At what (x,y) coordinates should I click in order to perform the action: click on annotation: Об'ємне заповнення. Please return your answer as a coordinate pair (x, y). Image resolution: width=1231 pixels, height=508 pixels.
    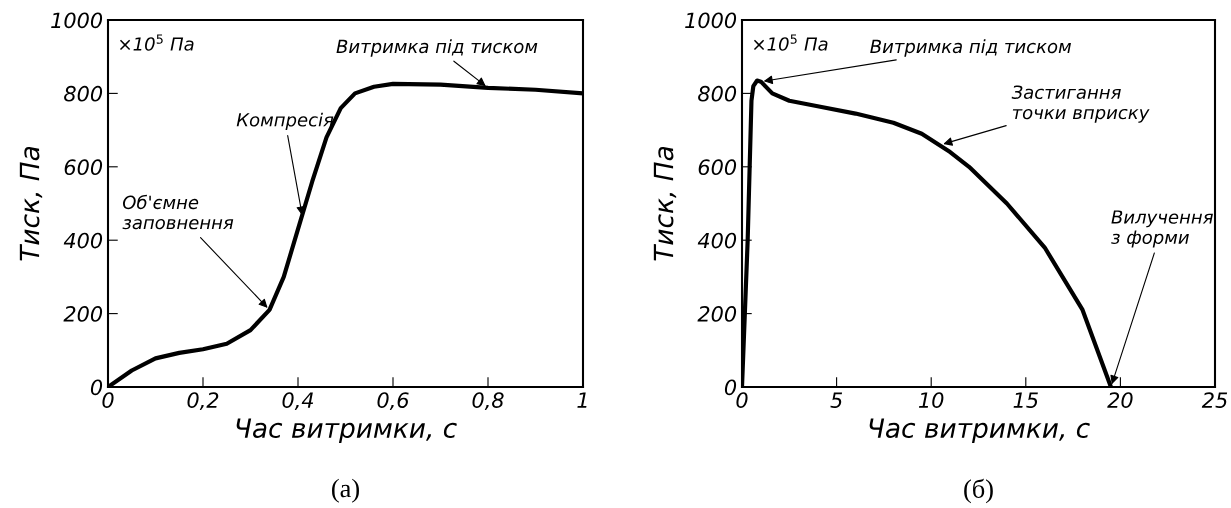
    Looking at the image, I should click on (178, 212).